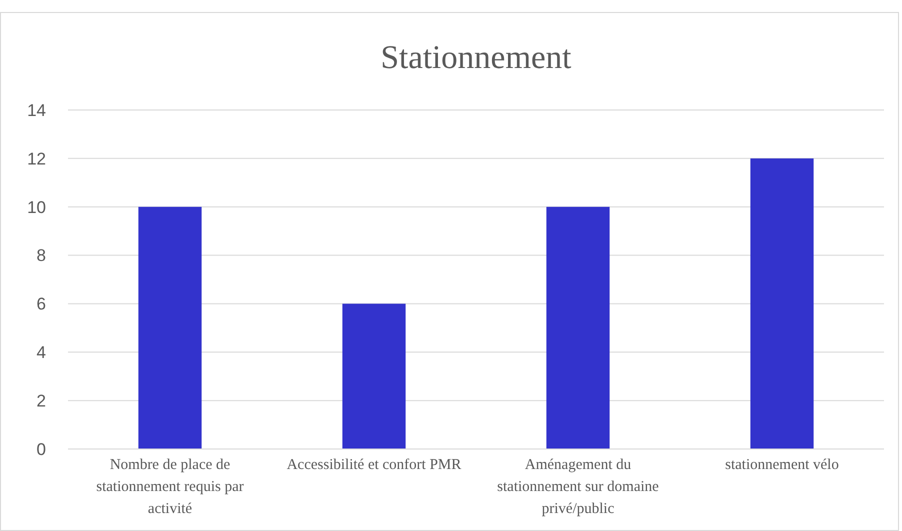 Image resolution: width=902 pixels, height=531 pixels. Describe the element at coordinates (36, 110) in the screenshot. I see `y-tick-label: 14` at that location.